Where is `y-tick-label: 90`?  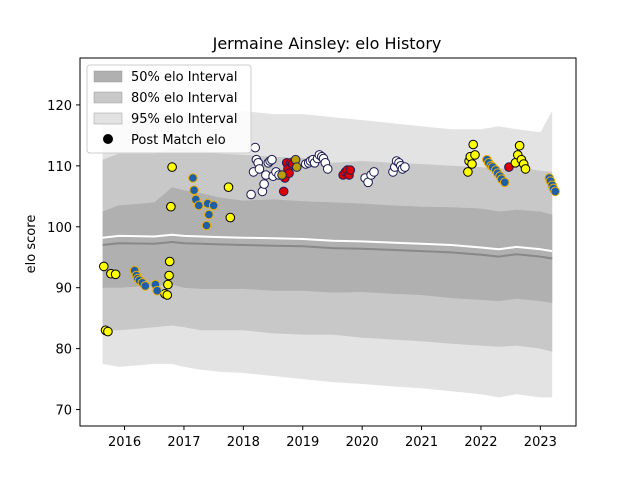
y-tick-label: 90 is located at coordinates (63, 289).